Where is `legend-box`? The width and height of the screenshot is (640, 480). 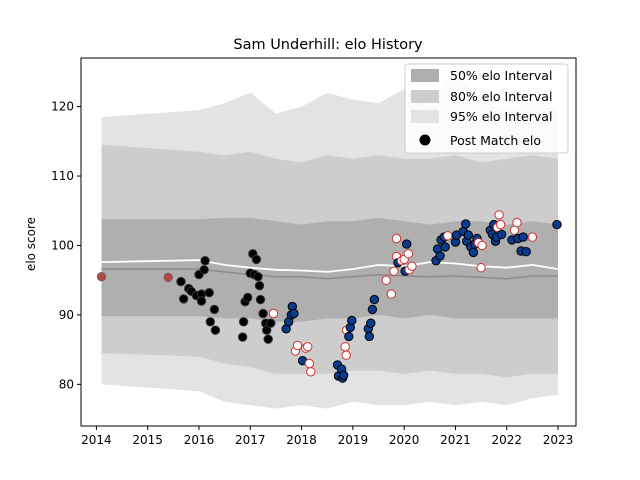 legend-box is located at coordinates (486, 108).